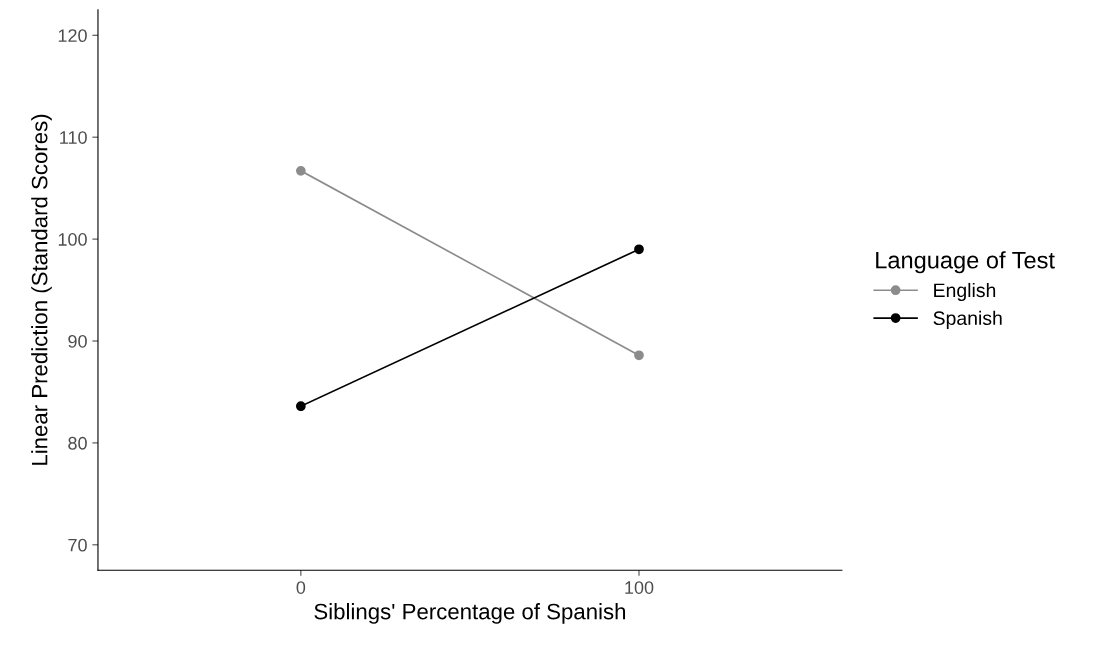  I want to click on legend-label: English, so click(965, 292).